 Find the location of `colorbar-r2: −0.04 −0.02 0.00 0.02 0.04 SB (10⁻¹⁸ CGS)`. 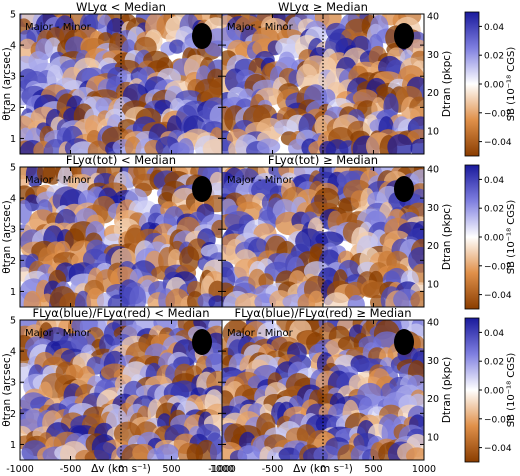

colorbar-r2: −0.04 −0.02 0.00 0.02 0.04 SB (10⁻¹⁸ CGS) is located at coordinates (490, 237).